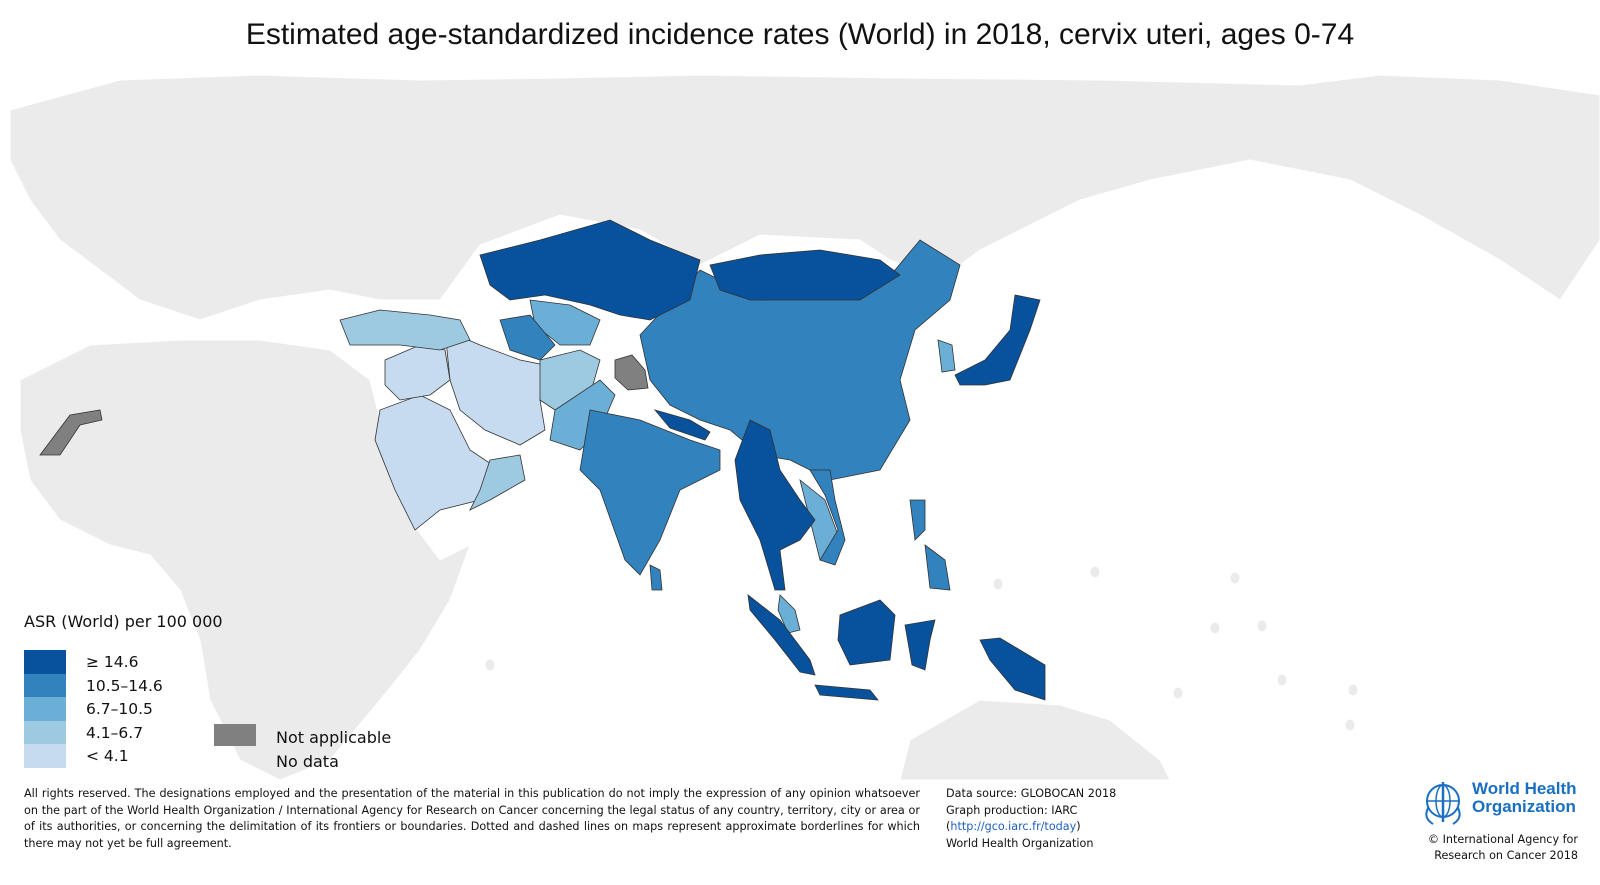  Describe the element at coordinates (1012, 810) in the screenshot. I see `production-line: Graph production: IARC` at that location.